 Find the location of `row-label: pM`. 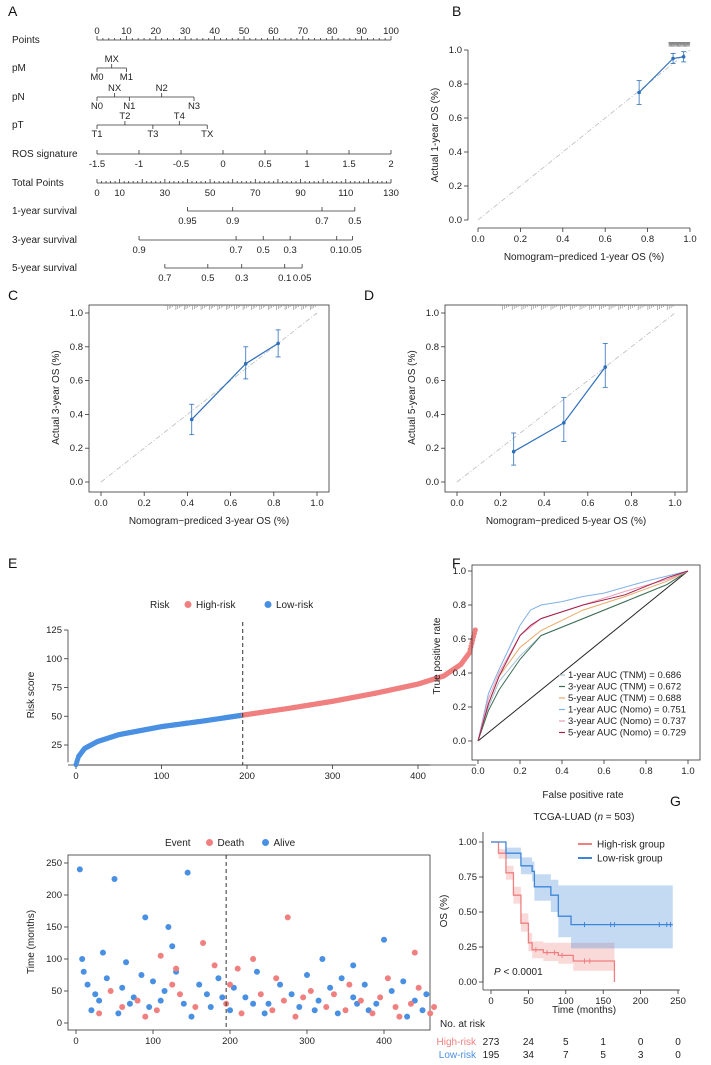

row-label: pM is located at coordinates (19, 68).